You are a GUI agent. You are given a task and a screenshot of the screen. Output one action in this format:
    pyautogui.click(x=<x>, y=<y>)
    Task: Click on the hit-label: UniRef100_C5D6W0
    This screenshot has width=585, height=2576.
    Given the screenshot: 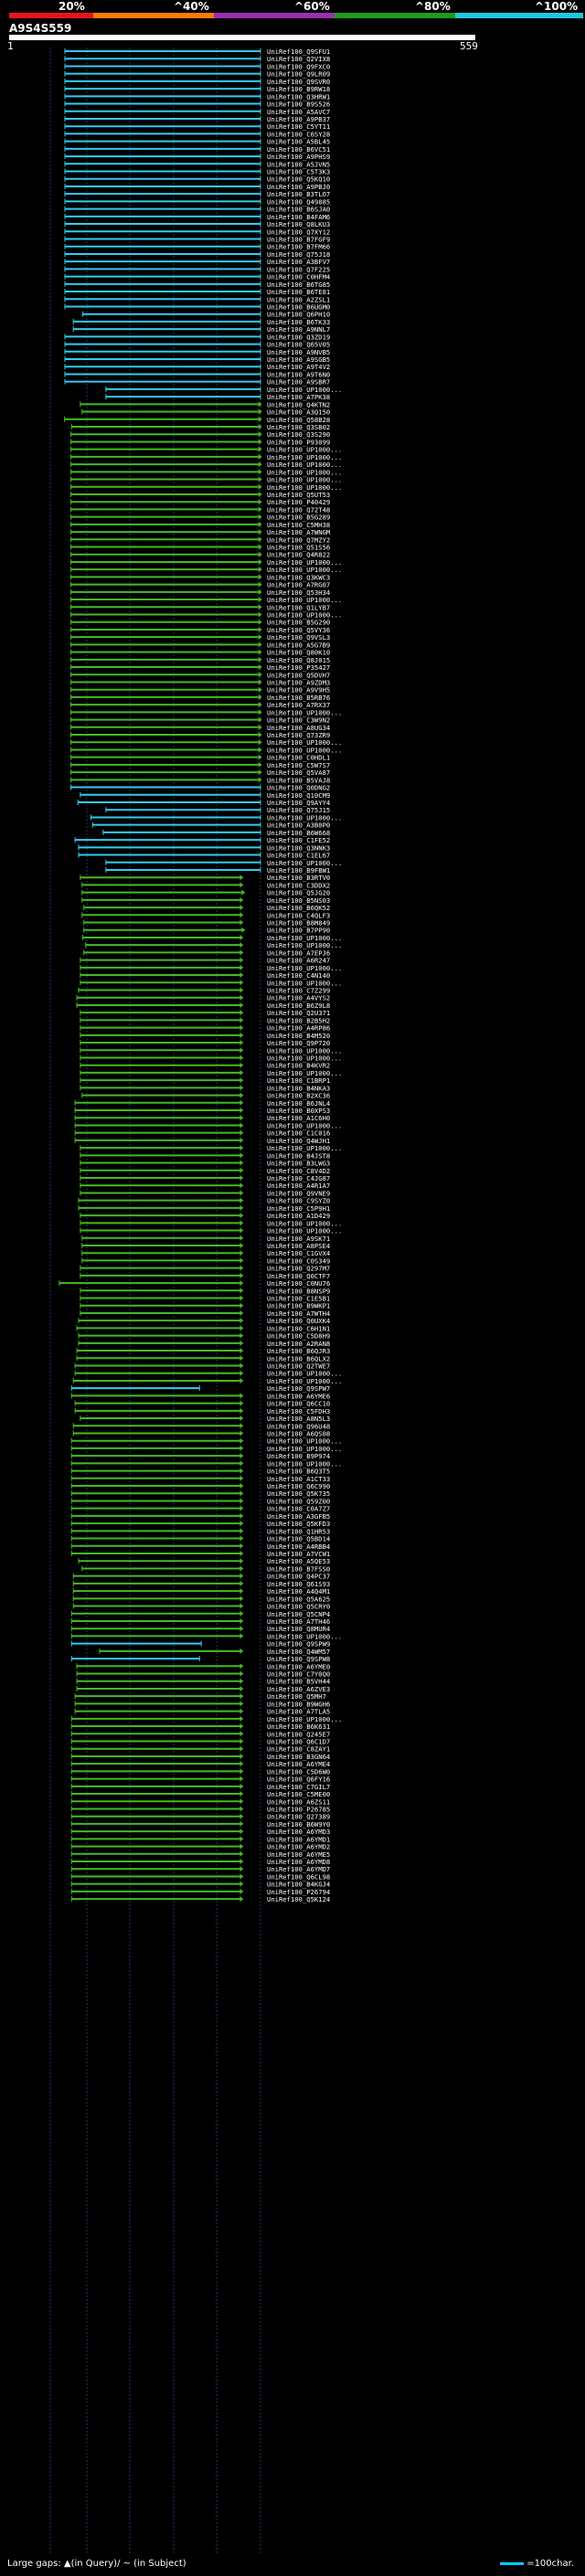 What is the action you would take?
    pyautogui.click(x=299, y=1771)
    